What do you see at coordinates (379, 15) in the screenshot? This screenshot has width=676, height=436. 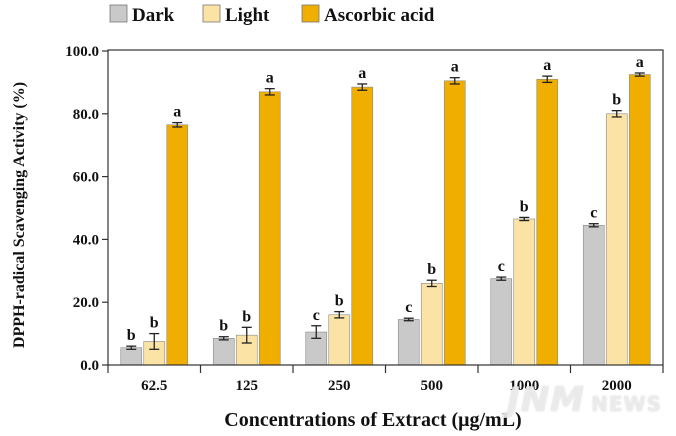 I see `legend-label: Ascorbic acid` at bounding box center [379, 15].